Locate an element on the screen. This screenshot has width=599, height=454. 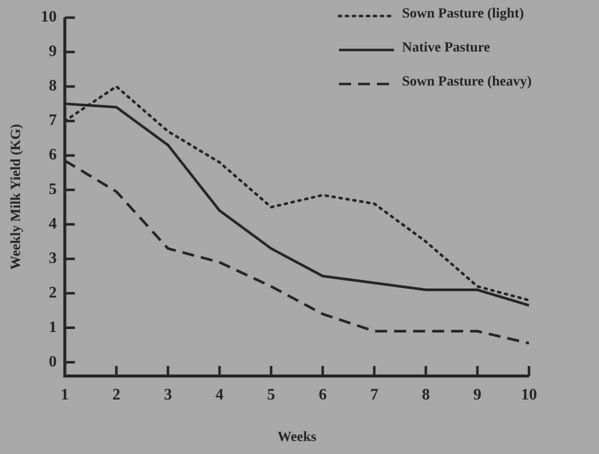
y-tick-label: 4 is located at coordinates (52, 224).